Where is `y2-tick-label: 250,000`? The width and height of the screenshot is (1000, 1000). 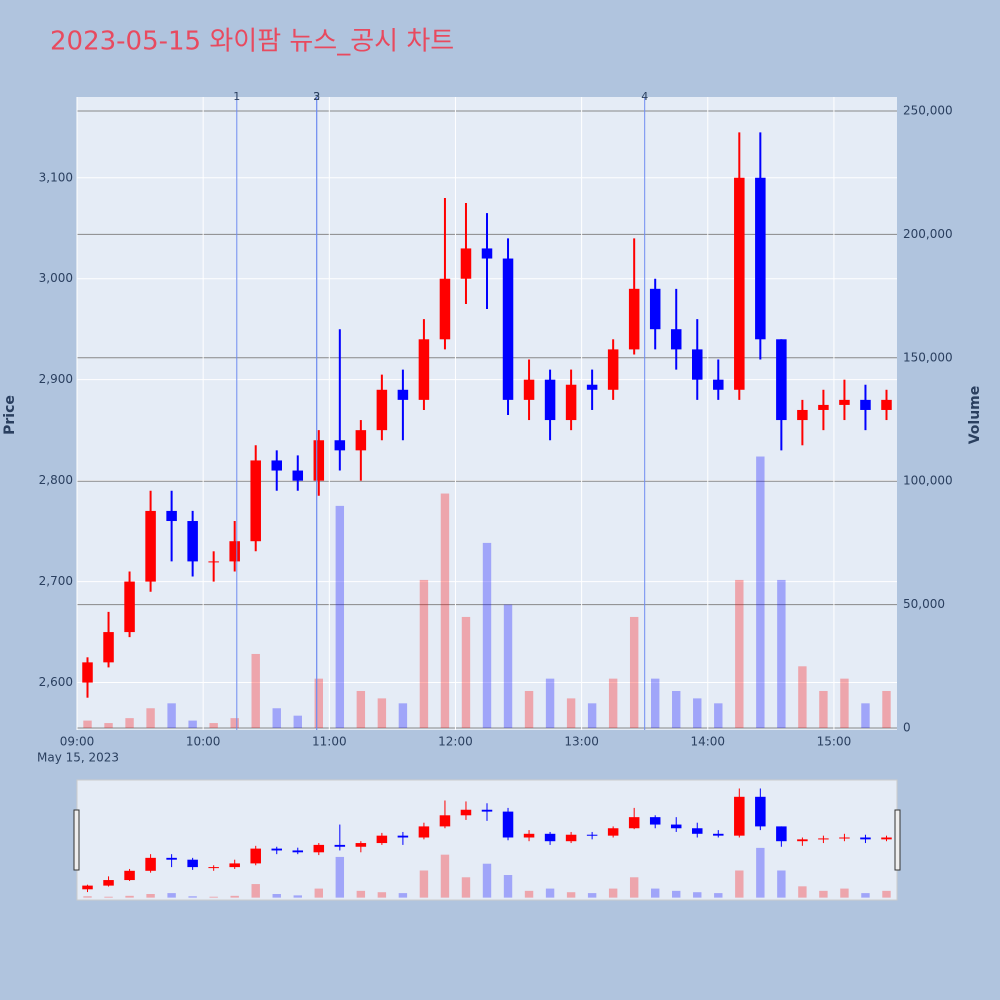
y2-tick-label: 250,000 is located at coordinates (928, 110).